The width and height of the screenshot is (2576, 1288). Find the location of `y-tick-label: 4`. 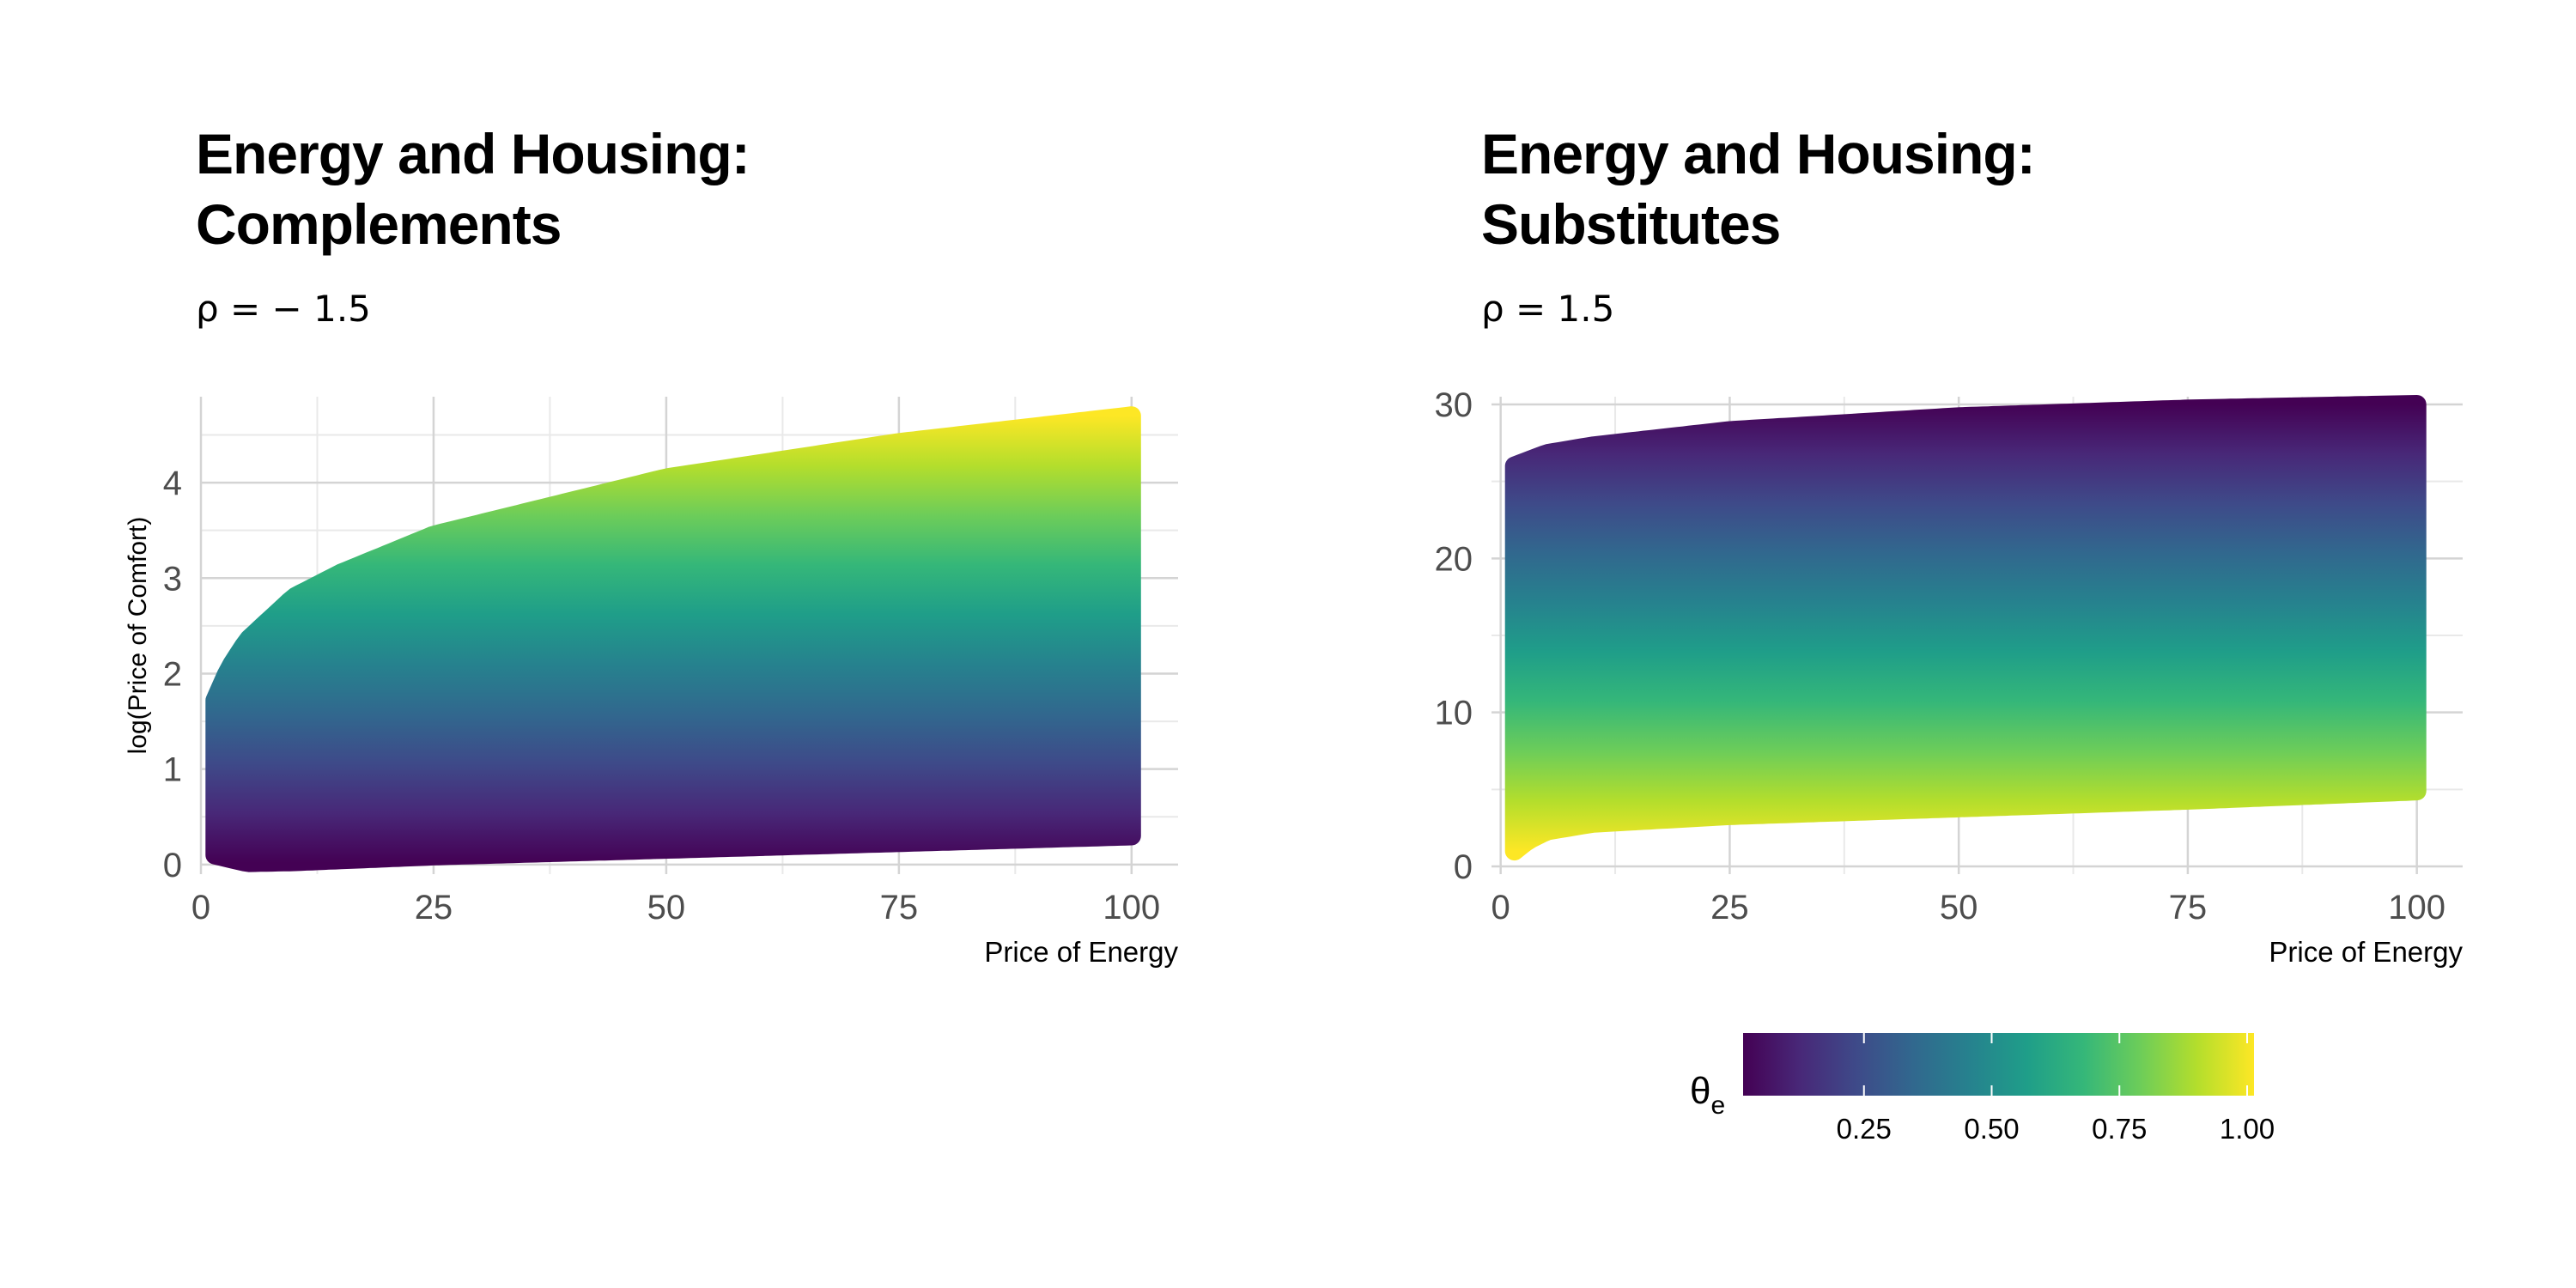

y-tick-label: 4 is located at coordinates (172, 483).